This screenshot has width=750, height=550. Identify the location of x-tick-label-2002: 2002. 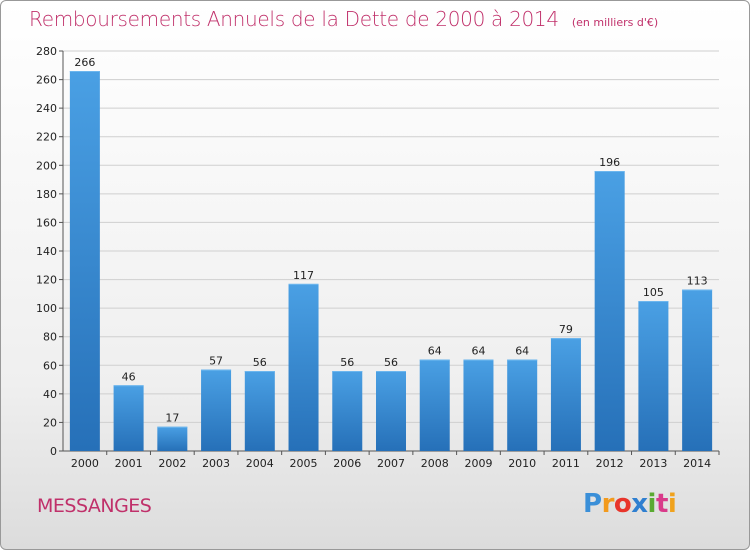
(172, 463).